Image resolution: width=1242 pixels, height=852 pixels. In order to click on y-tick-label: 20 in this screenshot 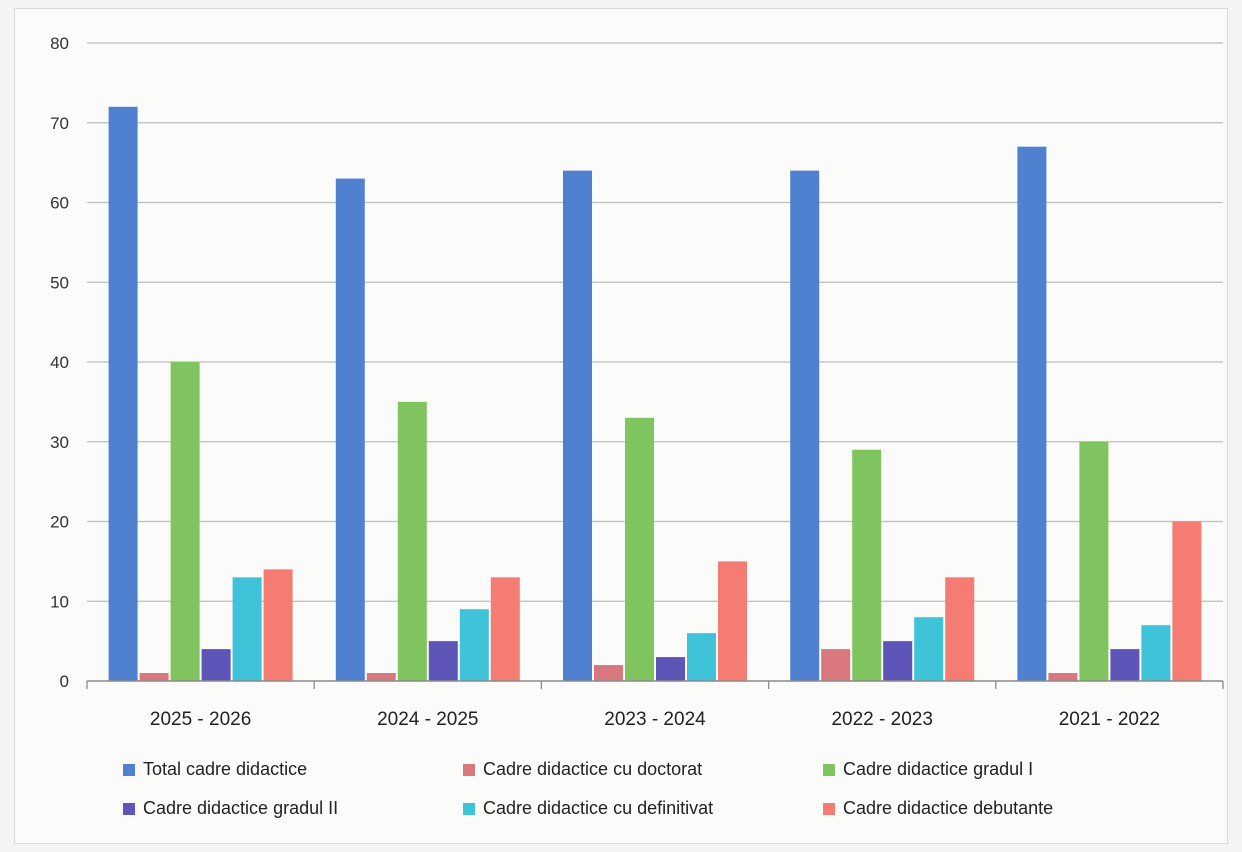, I will do `click(59, 522)`.